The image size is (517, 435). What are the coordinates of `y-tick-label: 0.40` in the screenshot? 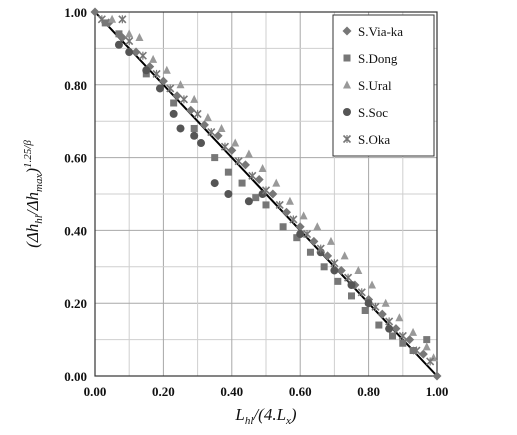 It's located at (75, 230).